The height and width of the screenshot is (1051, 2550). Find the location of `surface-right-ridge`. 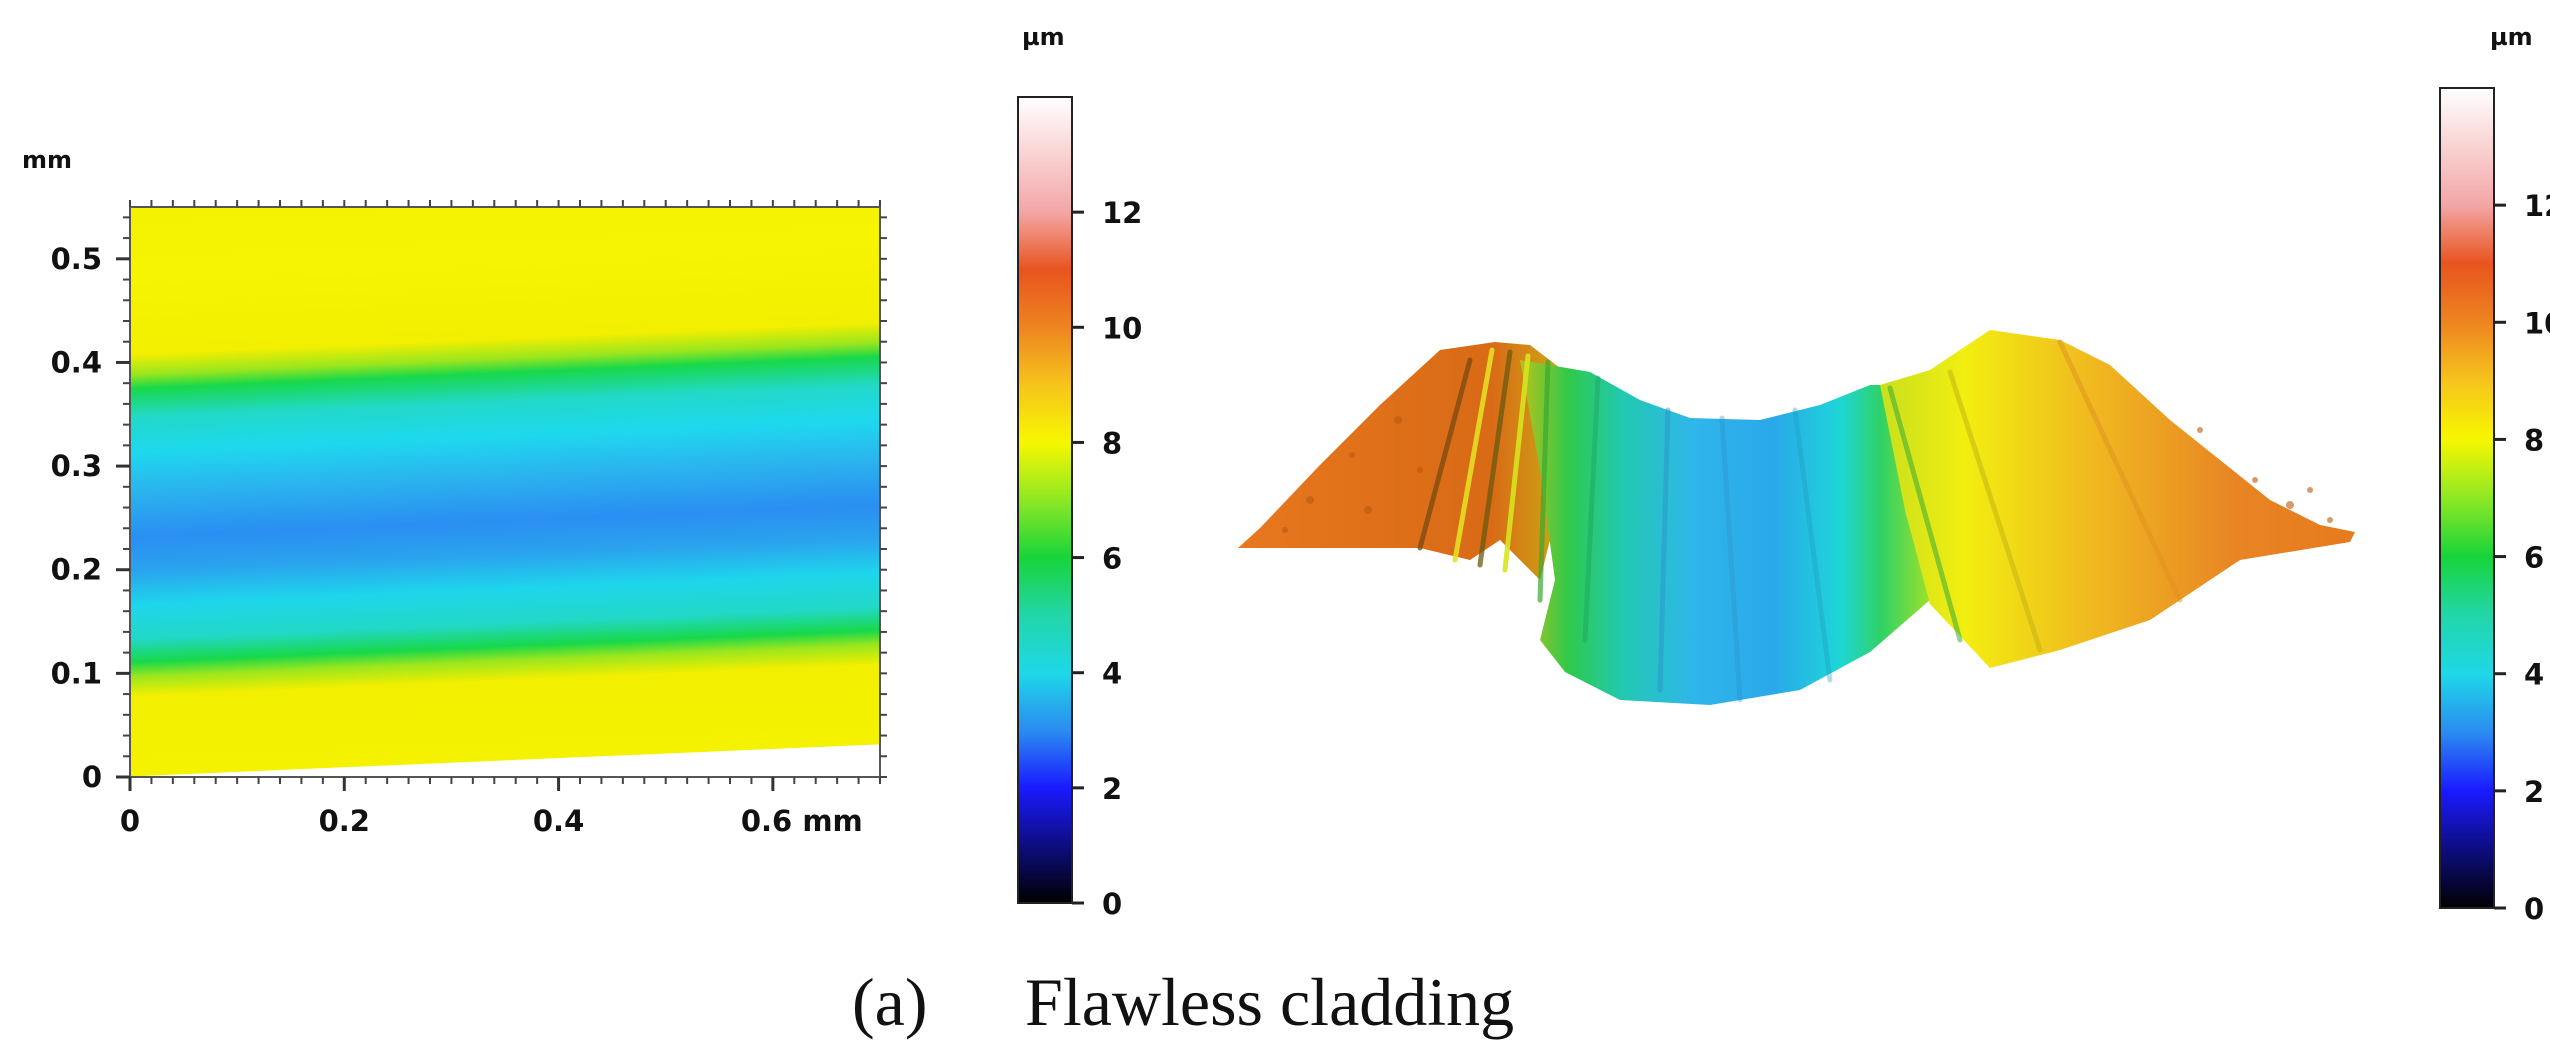

surface-right-ridge is located at coordinates (2117, 499).